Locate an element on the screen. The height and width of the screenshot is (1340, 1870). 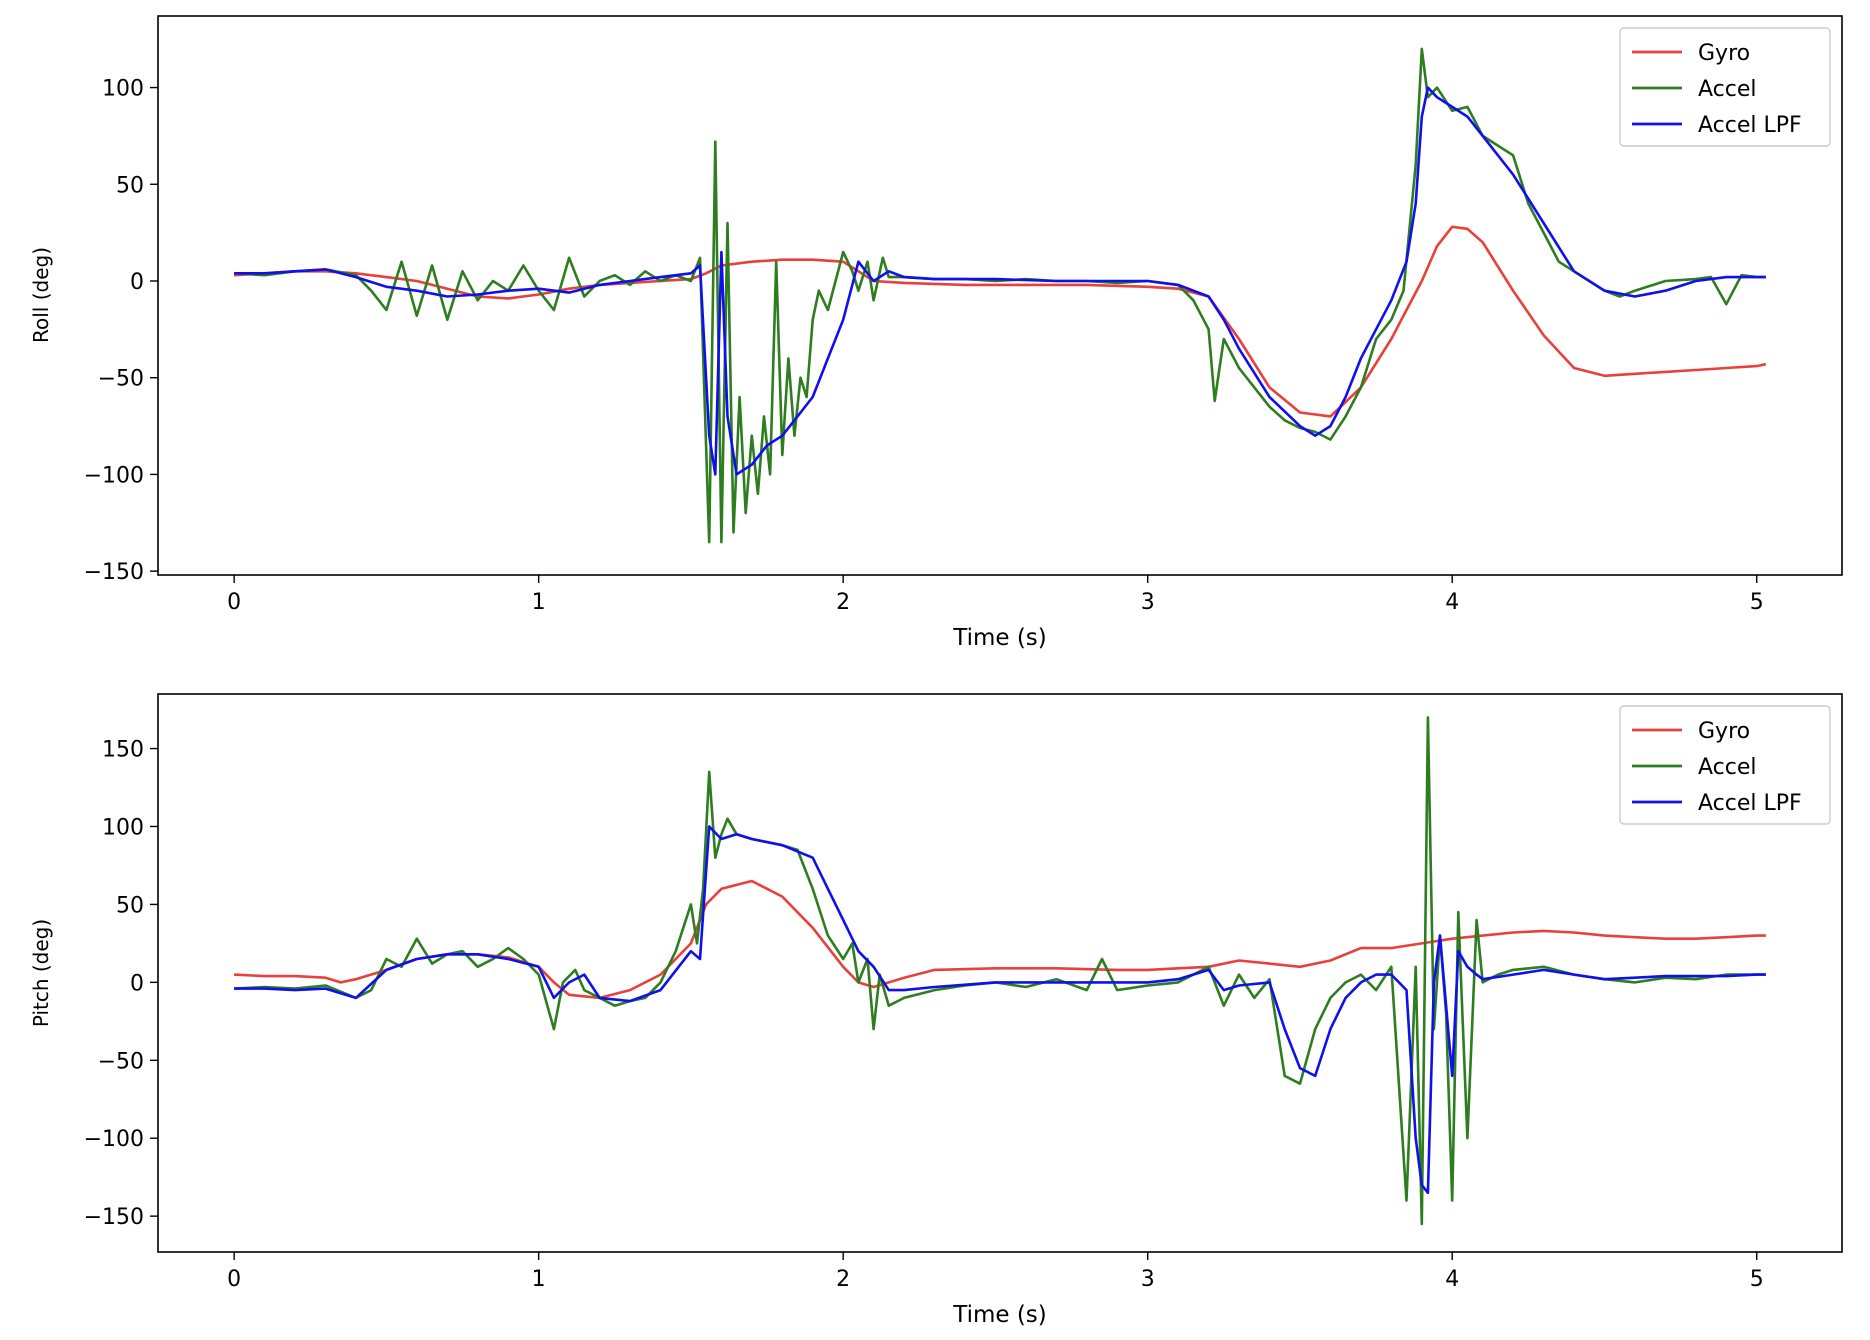
pitch-x-tick-label: 1 is located at coordinates (539, 1279).